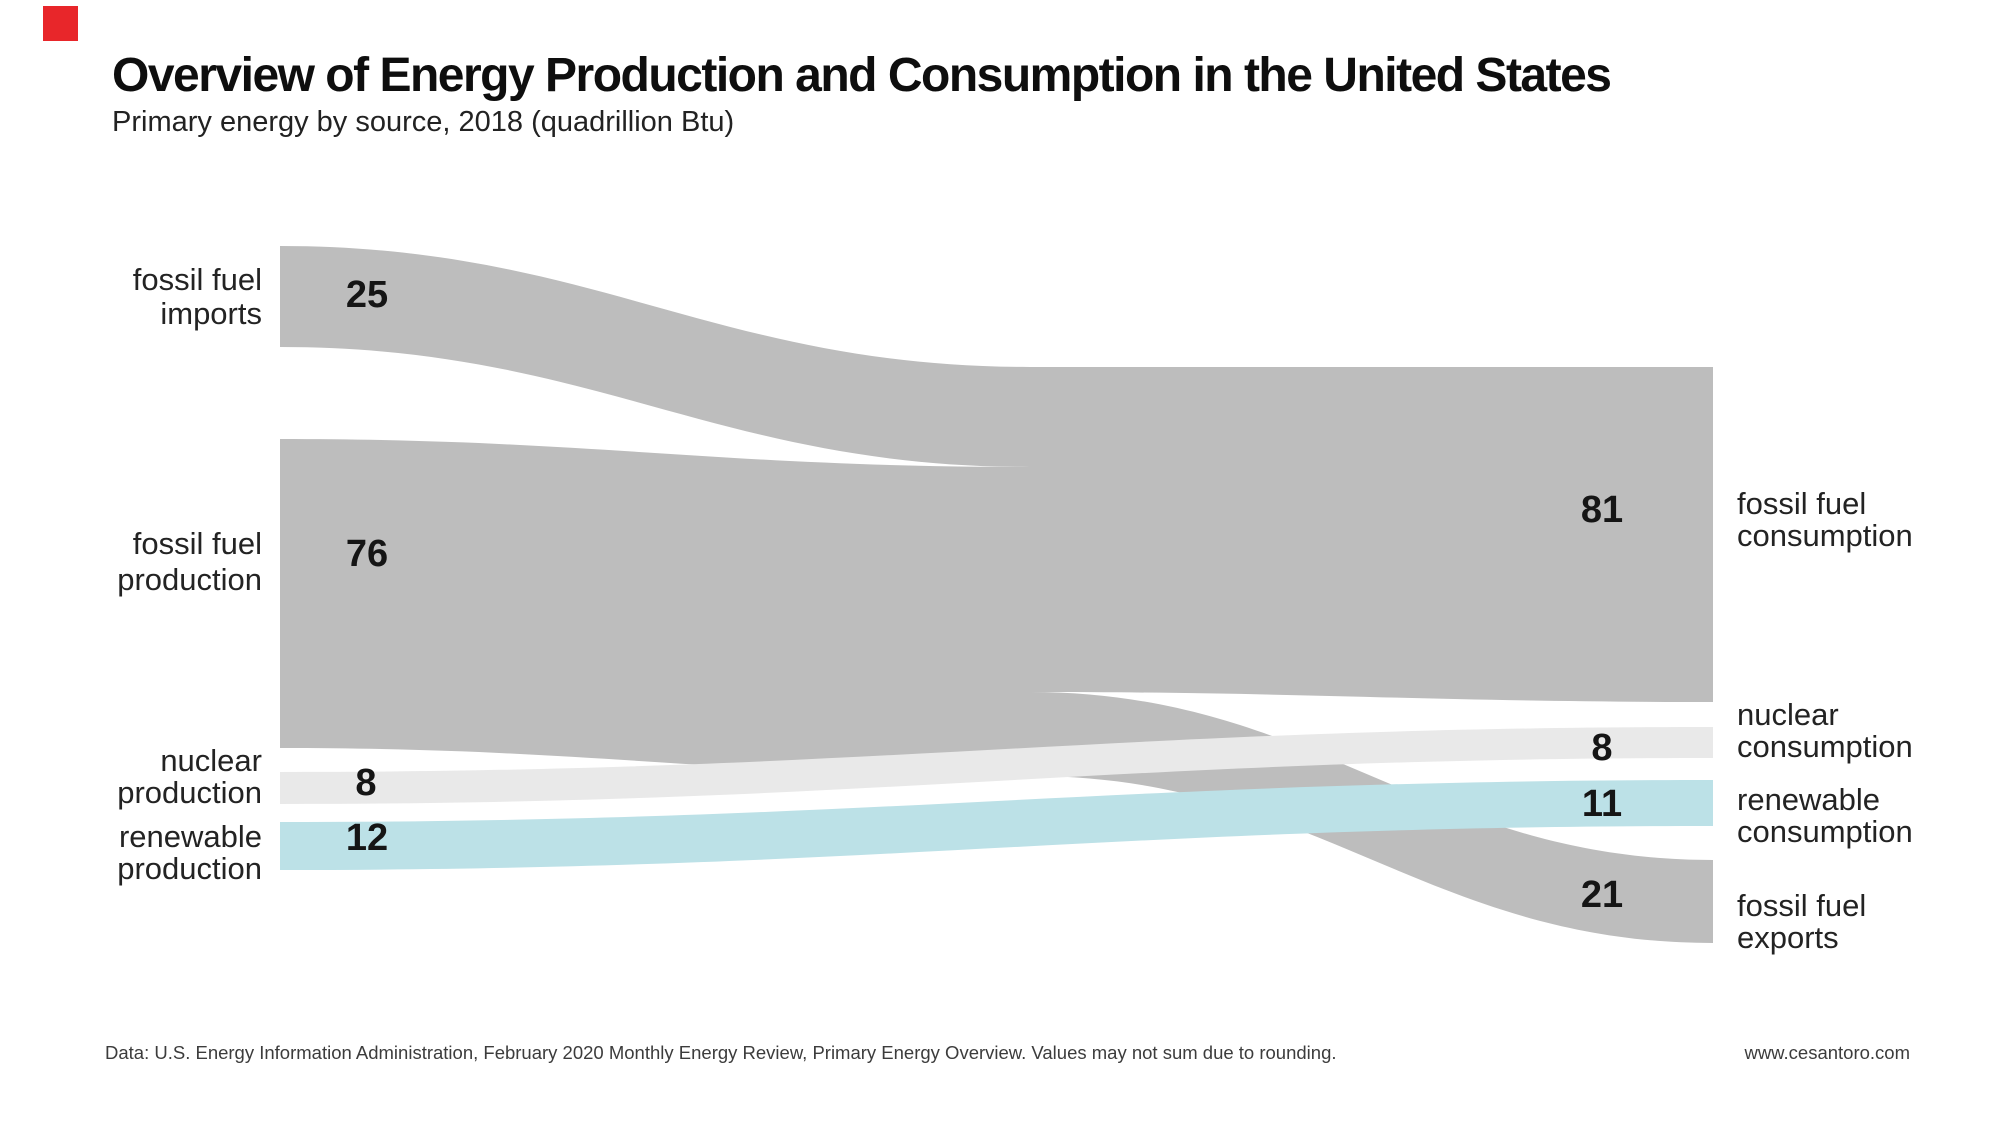  What do you see at coordinates (1827, 1052) in the screenshot?
I see `website-credit: www.cesantoro.com` at bounding box center [1827, 1052].